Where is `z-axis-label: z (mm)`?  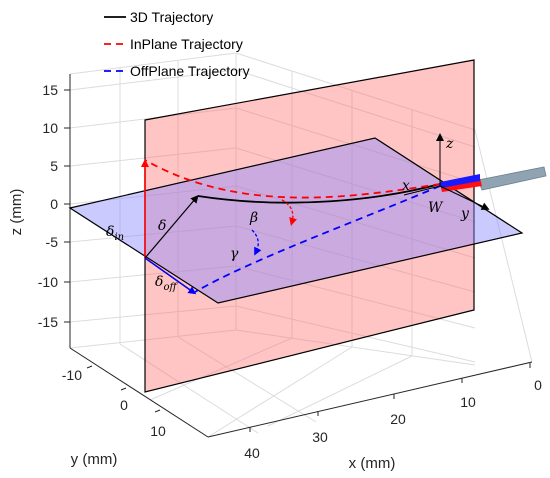 z-axis-label: z (mm) is located at coordinates (16, 212).